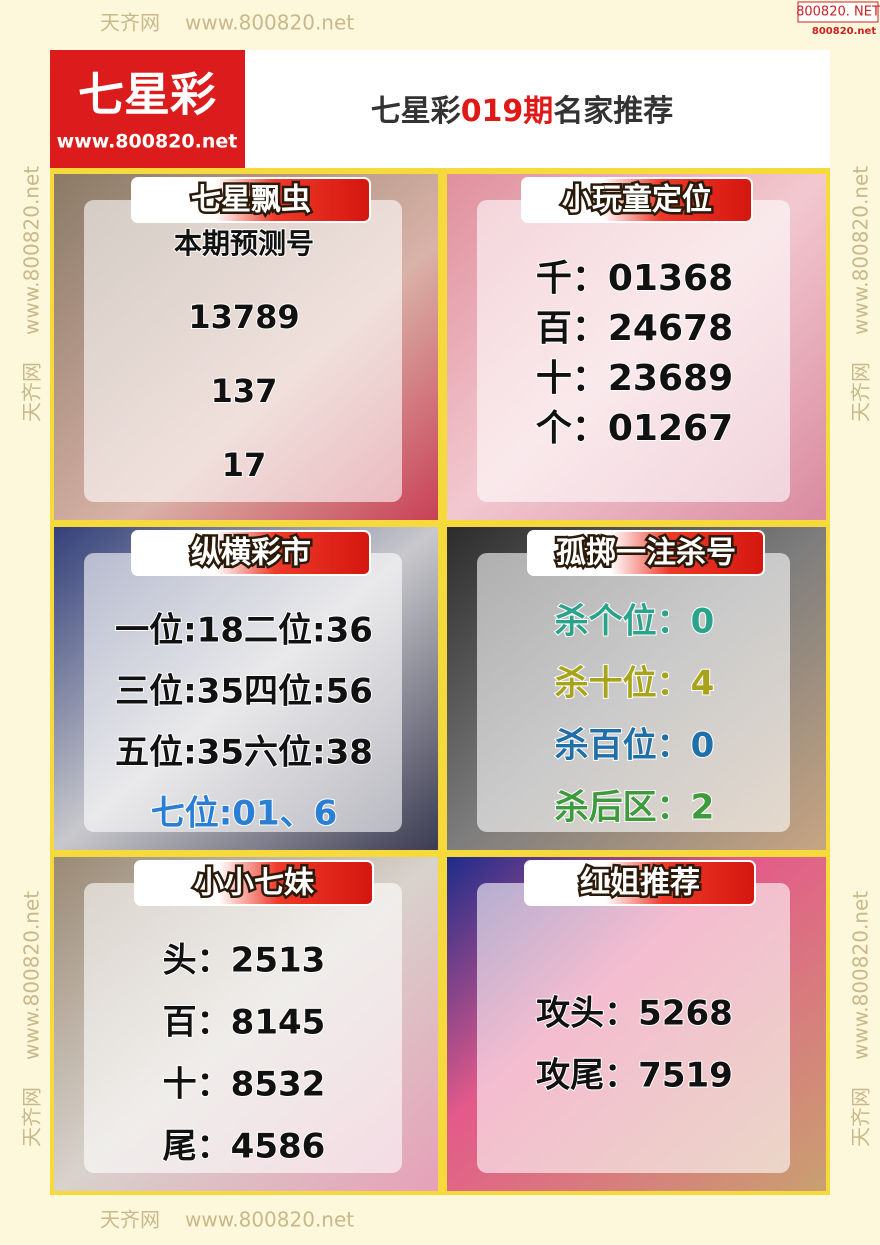 The width and height of the screenshot is (880, 1245). Describe the element at coordinates (613, 111) in the screenshot. I see `title-suffix: 名家推荐` at that location.